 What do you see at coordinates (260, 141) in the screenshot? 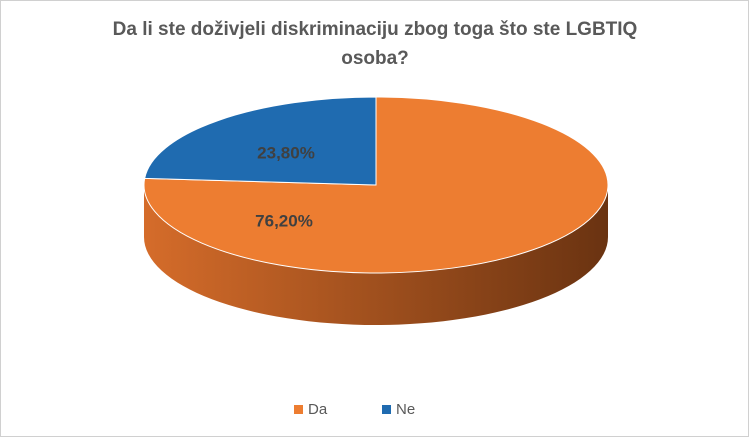
I see `slice` at bounding box center [260, 141].